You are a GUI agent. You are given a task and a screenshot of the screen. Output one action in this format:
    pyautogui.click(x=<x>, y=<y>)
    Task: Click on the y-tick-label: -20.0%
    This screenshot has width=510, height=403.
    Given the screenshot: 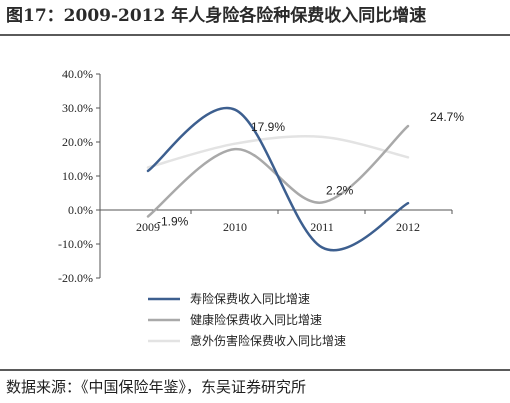 What is the action you would take?
    pyautogui.click(x=75, y=278)
    